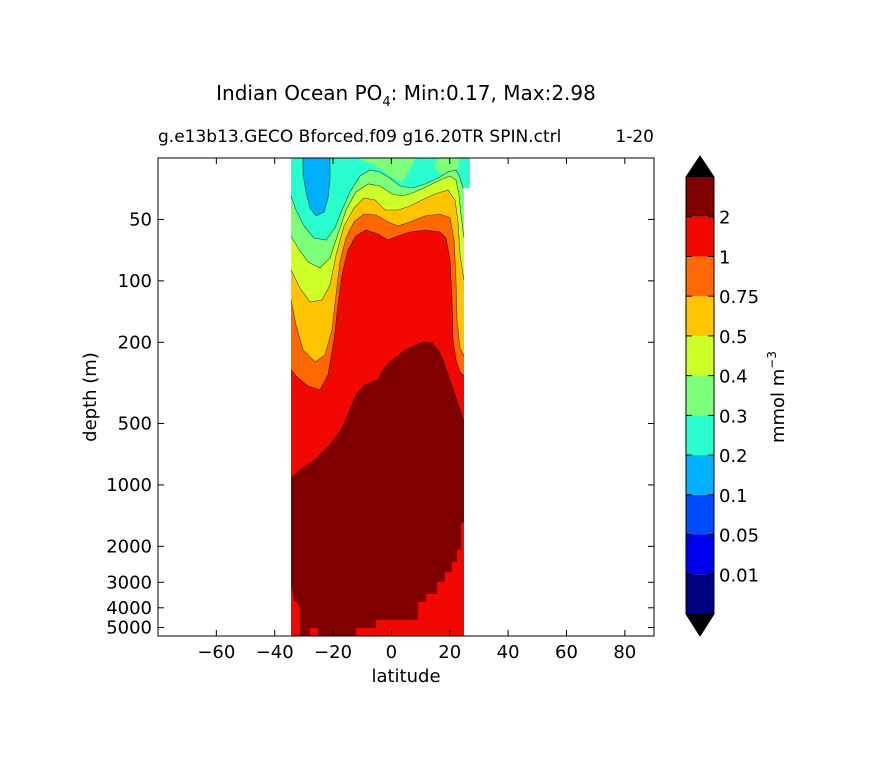 The height and width of the screenshot is (766, 869). I want to click on contour-patch-green-right, so click(447, 167).